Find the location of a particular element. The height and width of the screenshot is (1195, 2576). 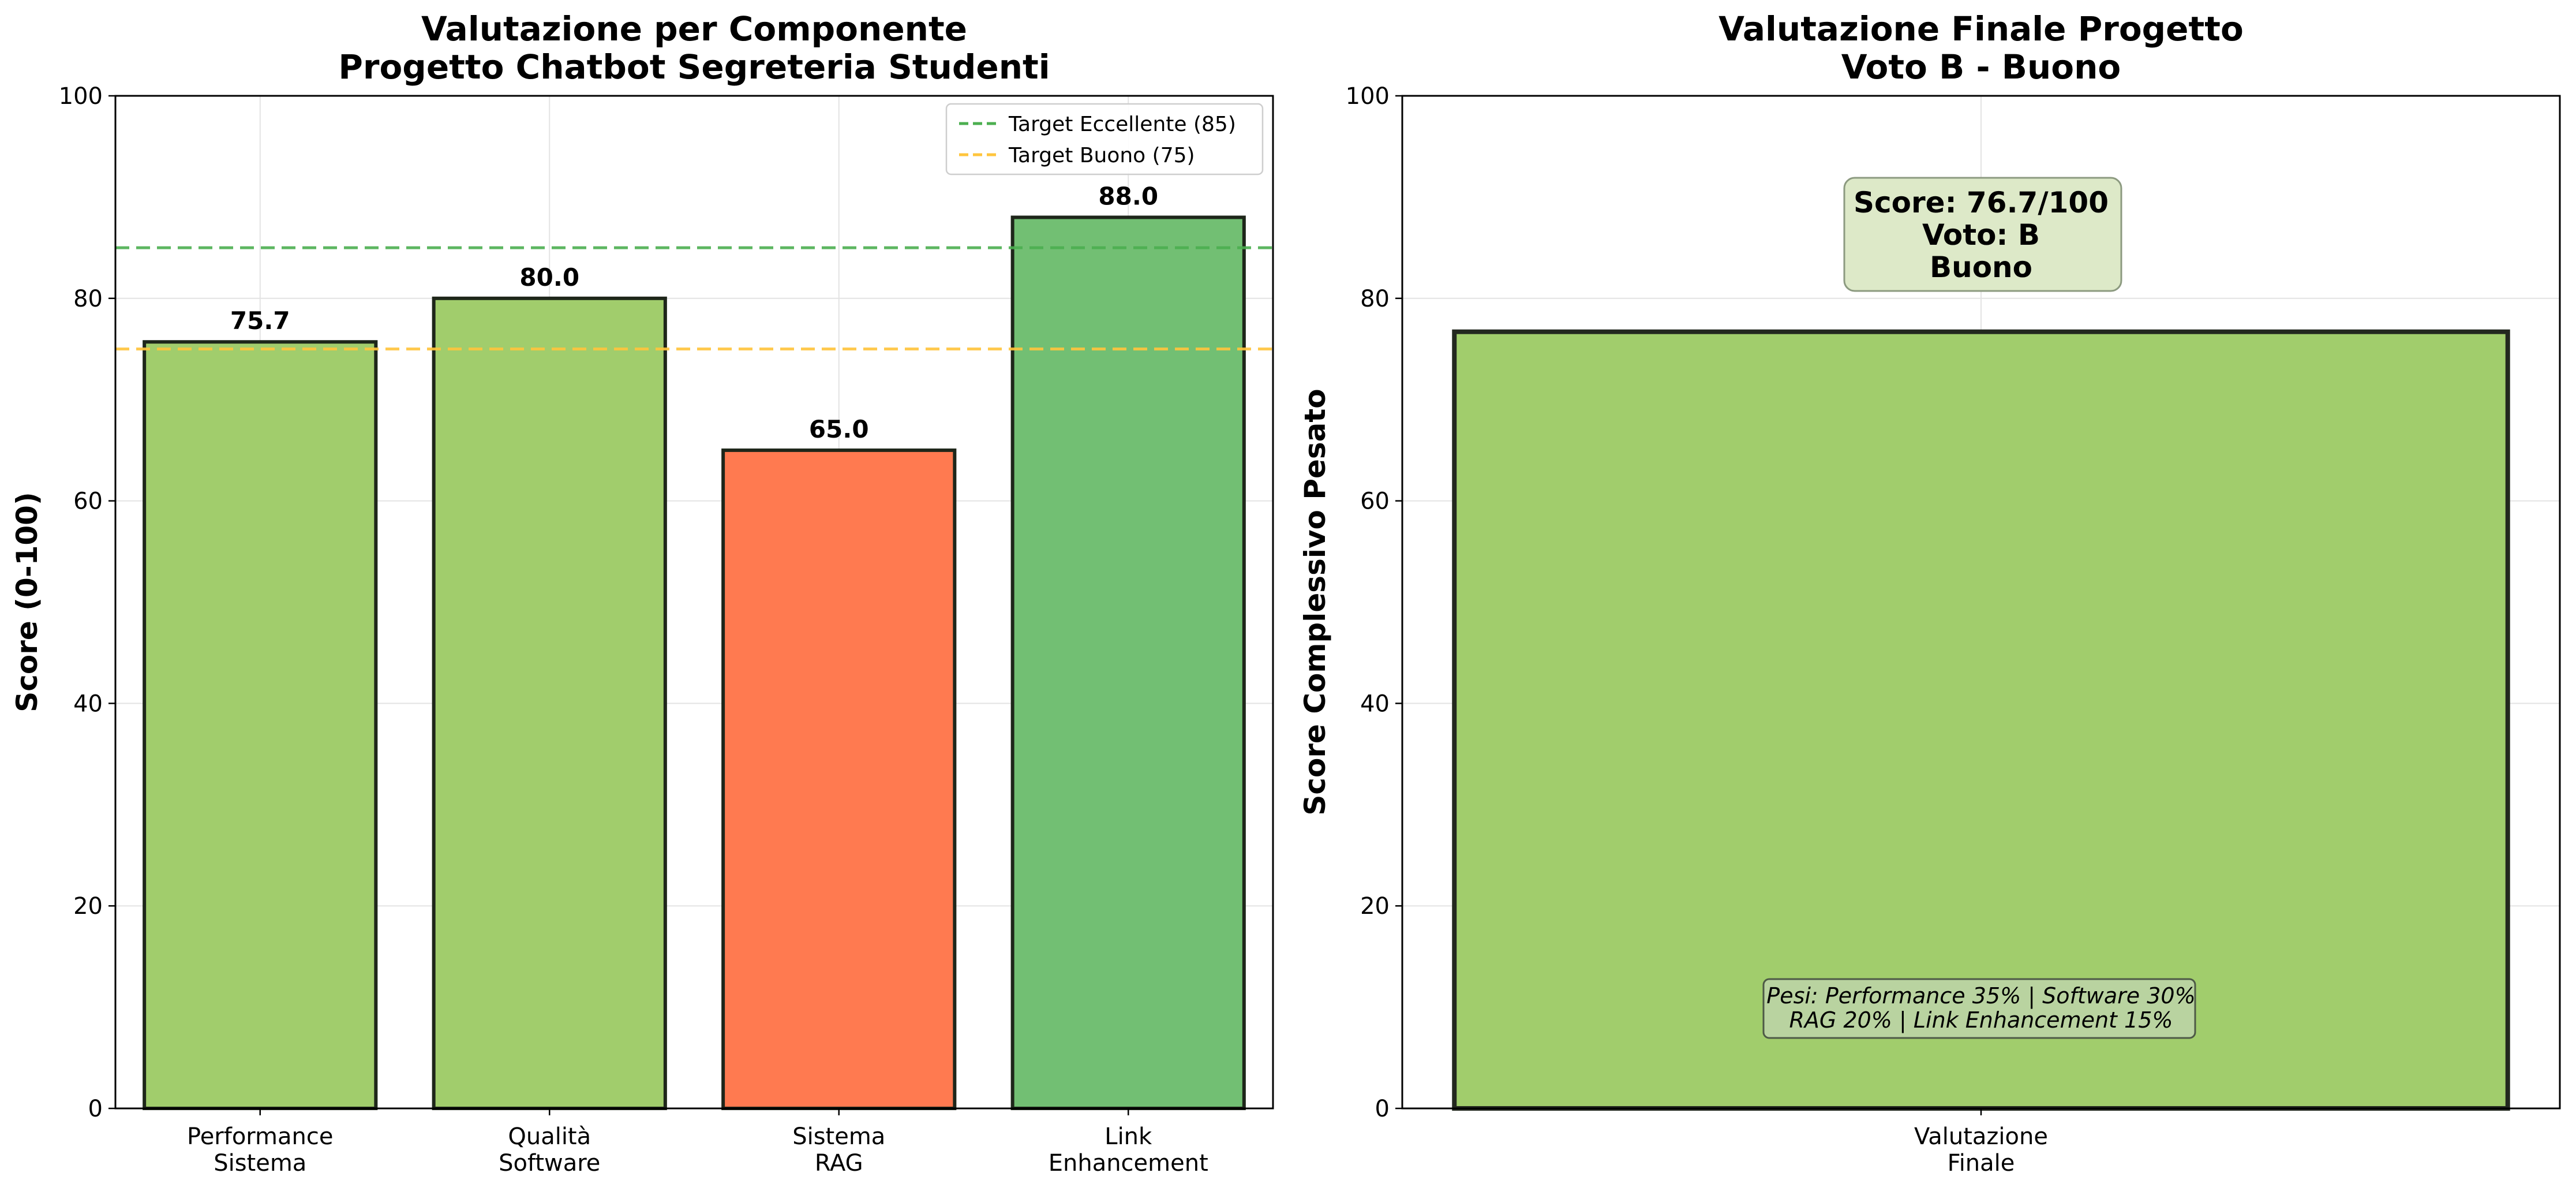

right-y-tick-label: 60 is located at coordinates (1375, 501).